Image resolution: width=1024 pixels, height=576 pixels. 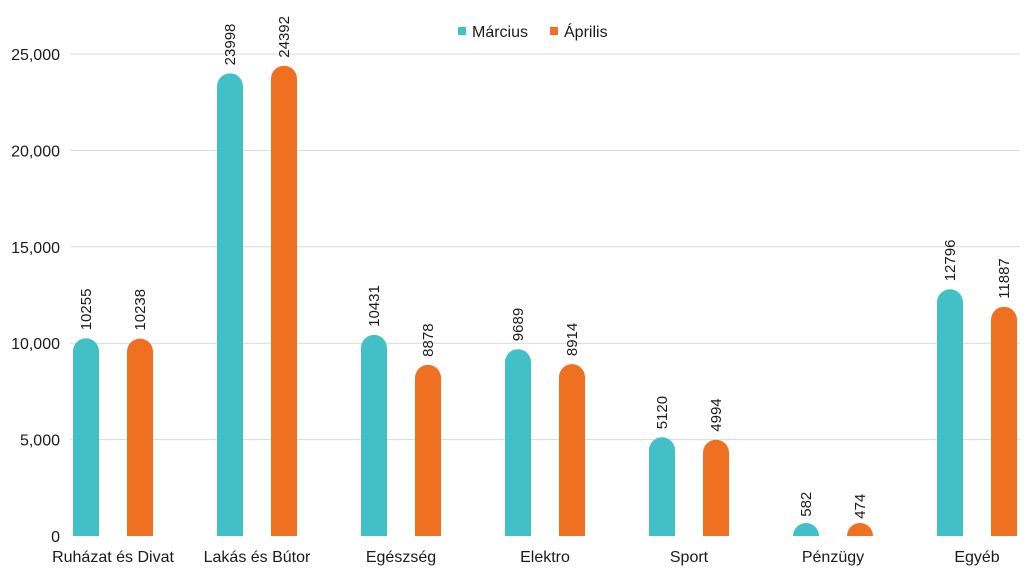 I want to click on x-tick-label: Elektro, so click(x=545, y=557).